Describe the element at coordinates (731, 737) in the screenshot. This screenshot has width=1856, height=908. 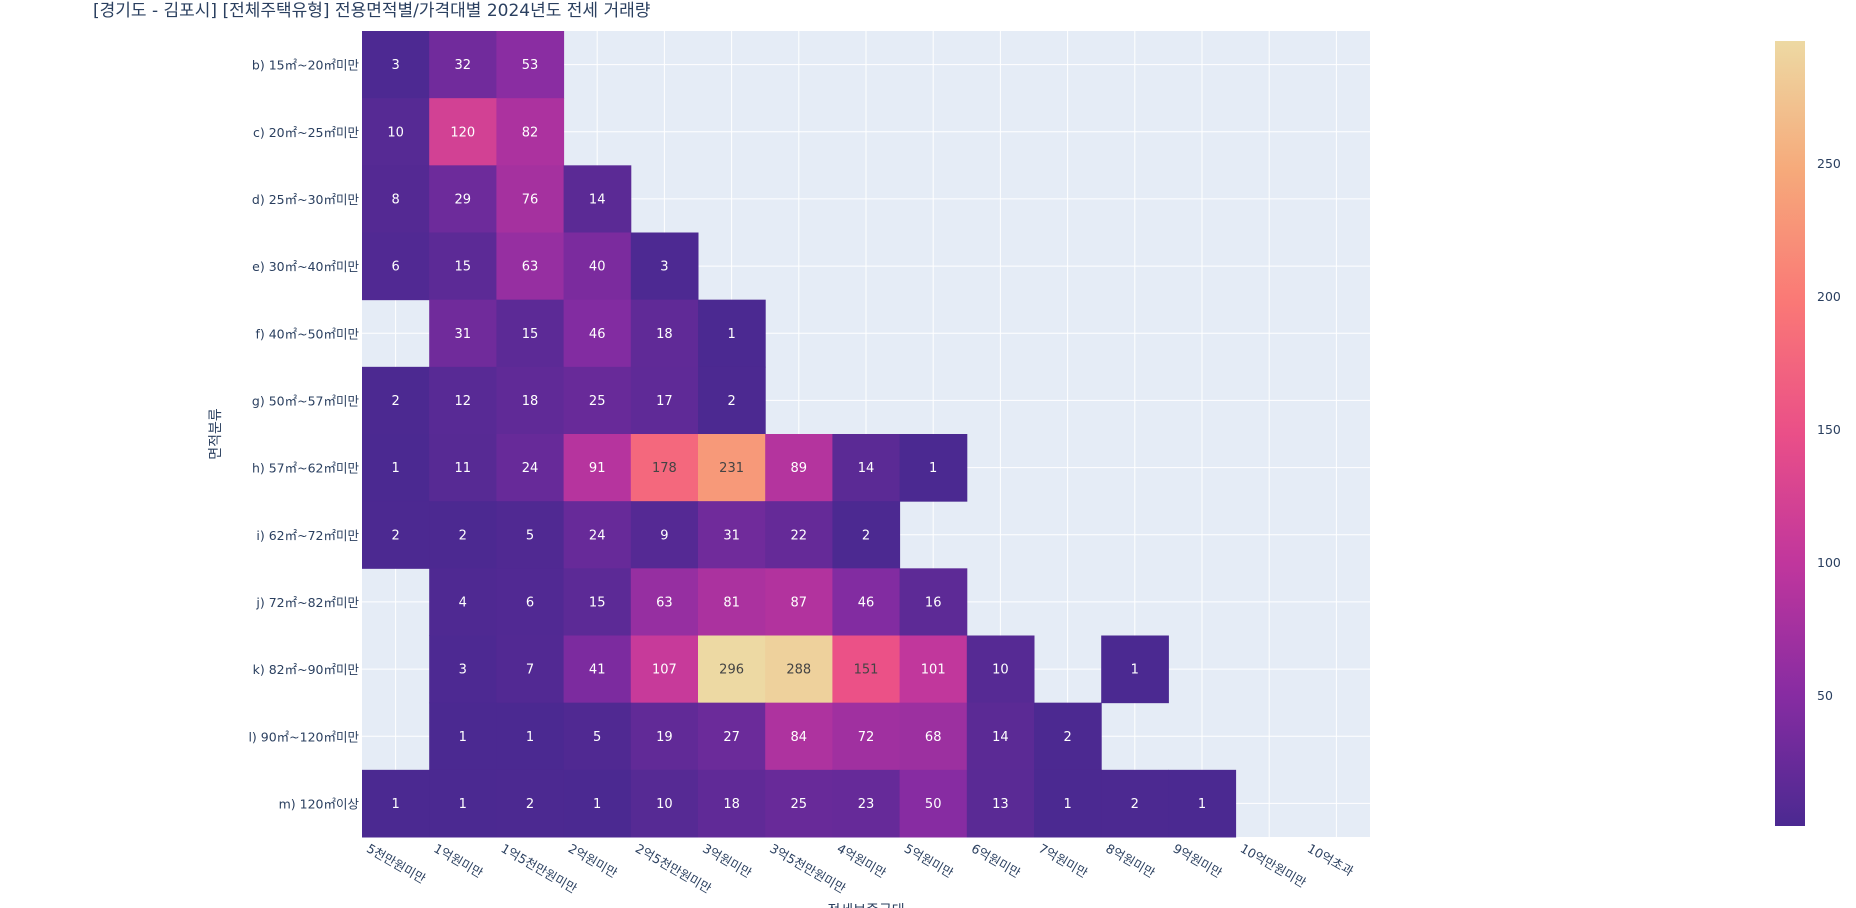
I see `cell-value-label: 27` at that location.